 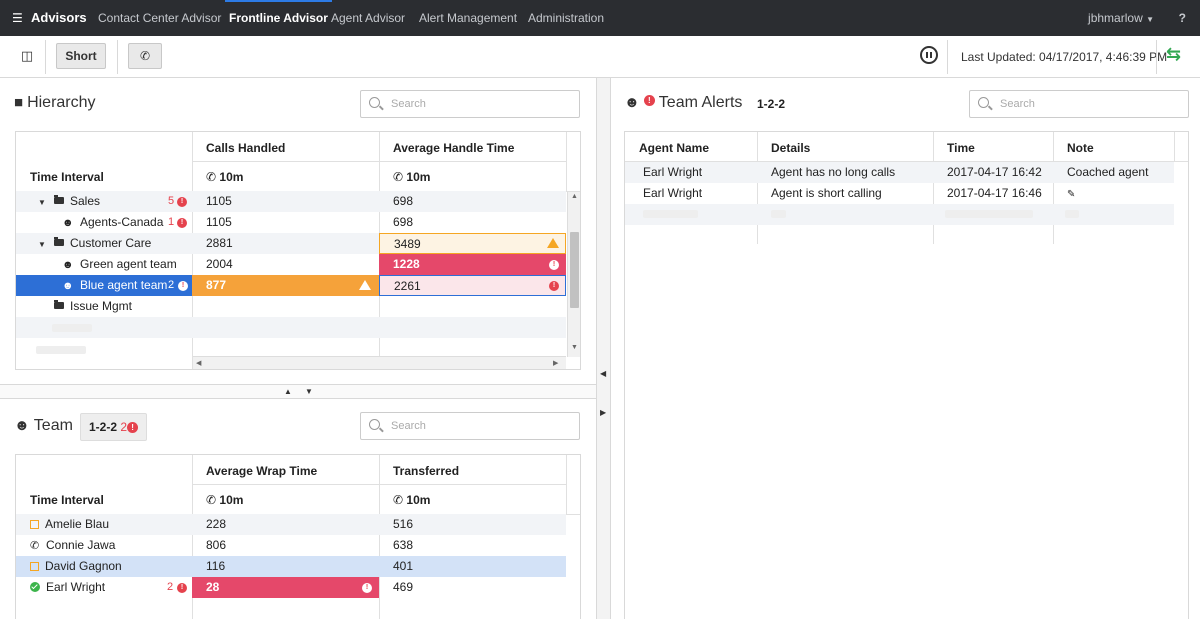 What do you see at coordinates (81, 56) in the screenshot?
I see `short-button: Short` at bounding box center [81, 56].